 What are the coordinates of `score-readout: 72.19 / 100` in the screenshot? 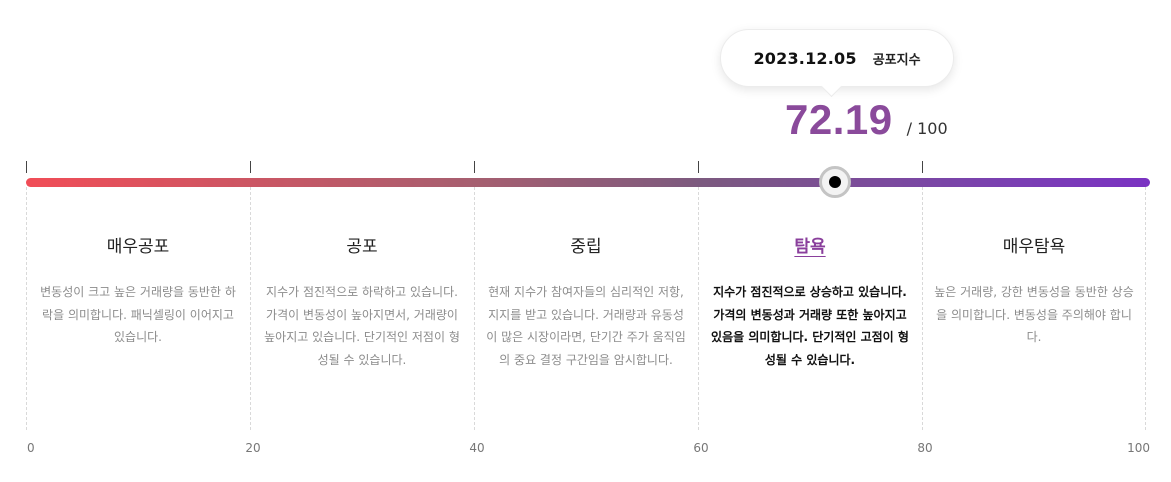 It's located at (866, 120).